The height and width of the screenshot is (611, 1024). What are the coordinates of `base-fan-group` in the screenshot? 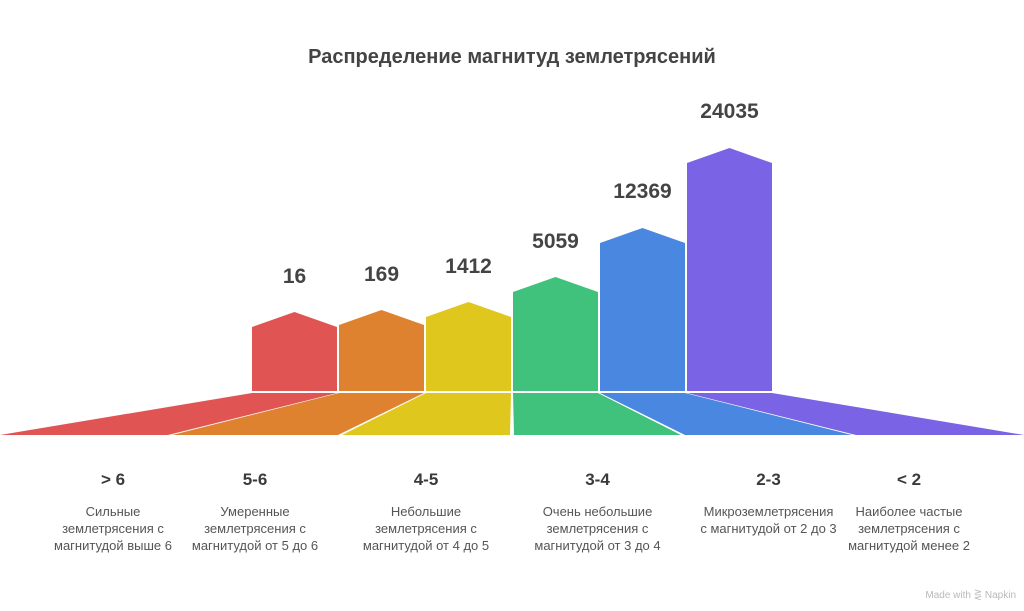 It's located at (512, 414).